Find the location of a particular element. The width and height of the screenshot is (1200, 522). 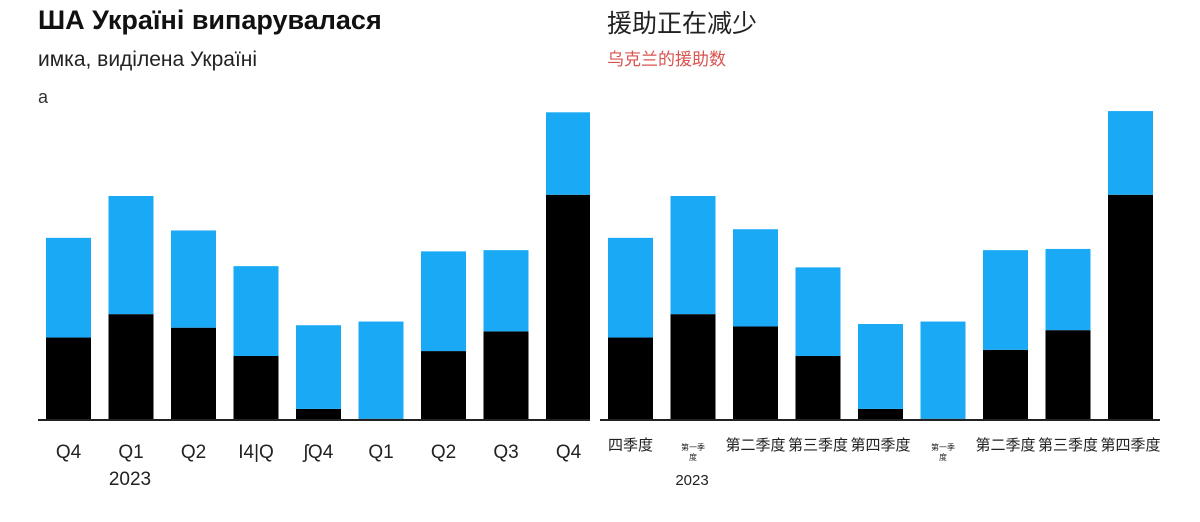

x-tick-label-1: Q1 is located at coordinates (130, 452).